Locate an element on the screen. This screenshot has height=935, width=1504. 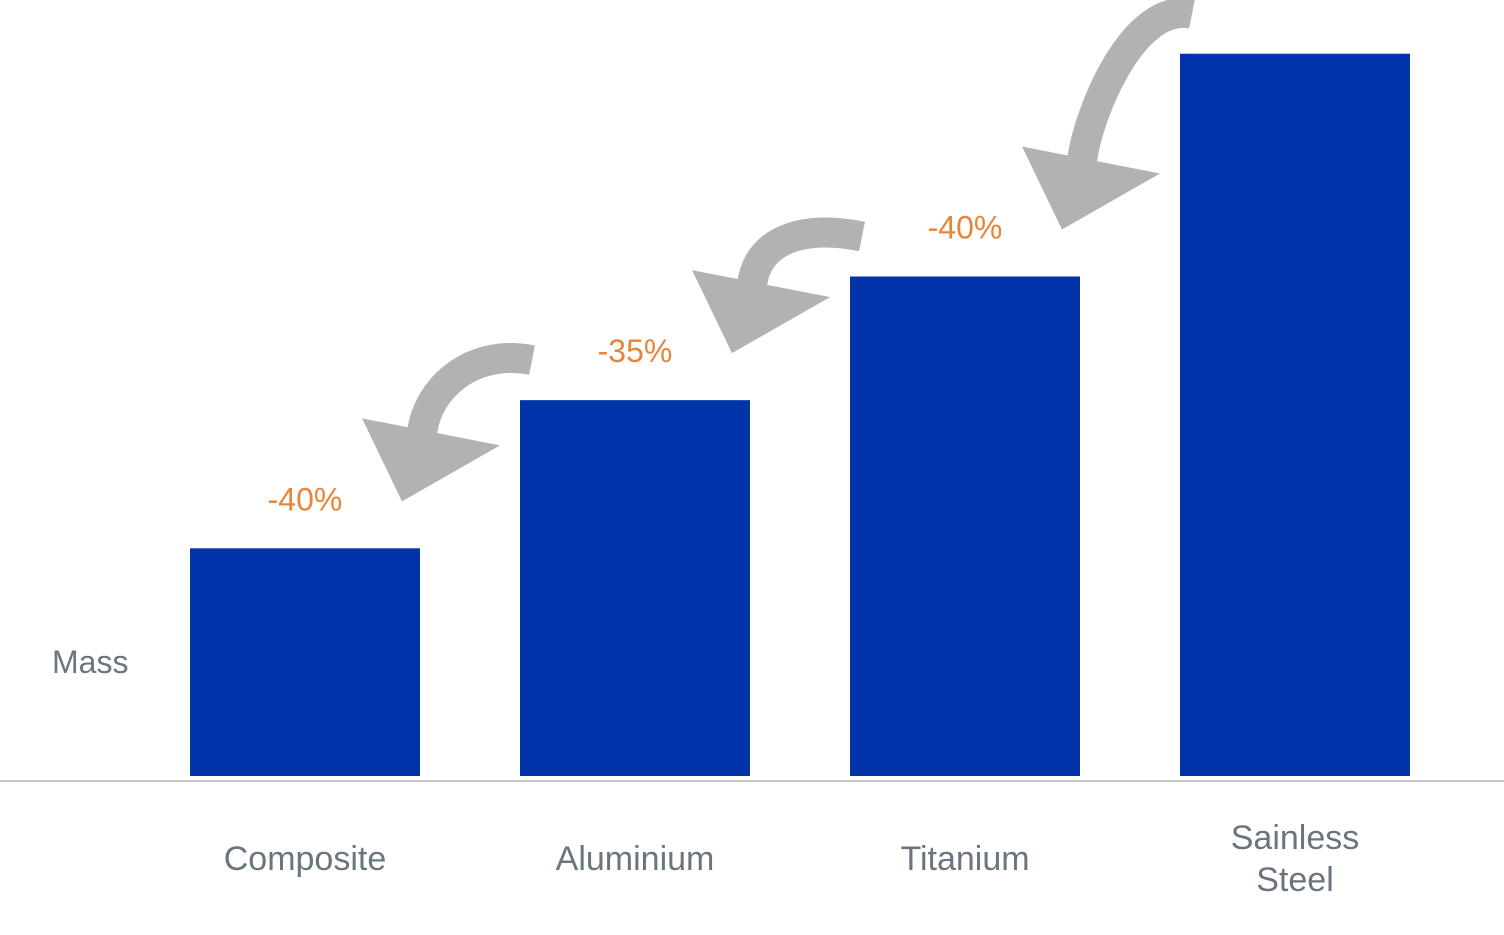
y-axis-label: Mass is located at coordinates (90, 662).